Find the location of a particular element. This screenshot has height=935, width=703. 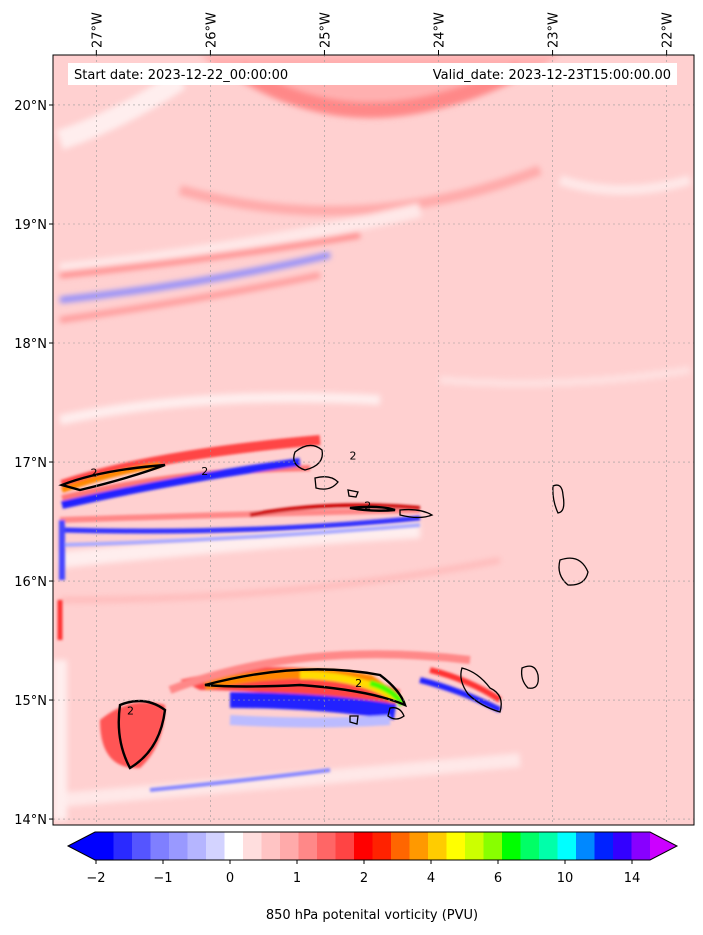

y-tick-label: 17°N is located at coordinates (30, 463).